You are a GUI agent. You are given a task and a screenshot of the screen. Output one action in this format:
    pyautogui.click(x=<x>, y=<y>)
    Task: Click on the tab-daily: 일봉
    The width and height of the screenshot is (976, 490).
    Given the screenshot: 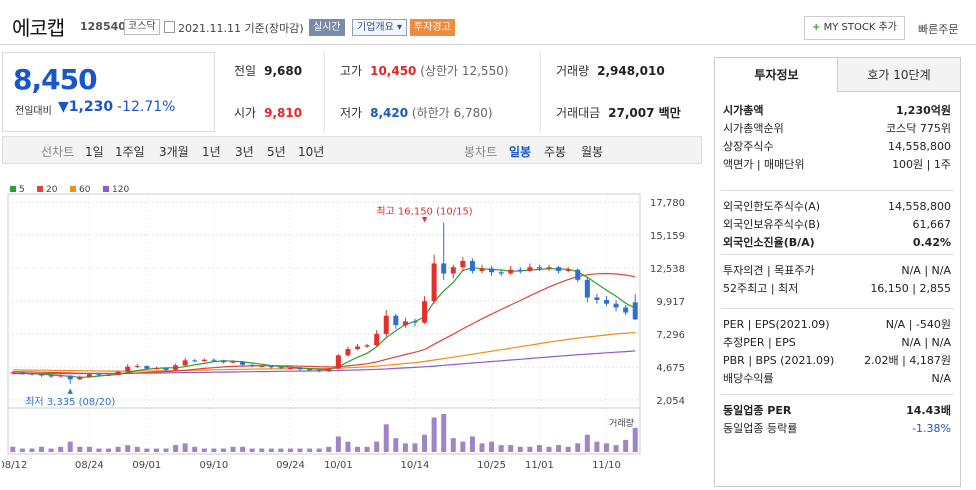 What is the action you would take?
    pyautogui.click(x=520, y=152)
    